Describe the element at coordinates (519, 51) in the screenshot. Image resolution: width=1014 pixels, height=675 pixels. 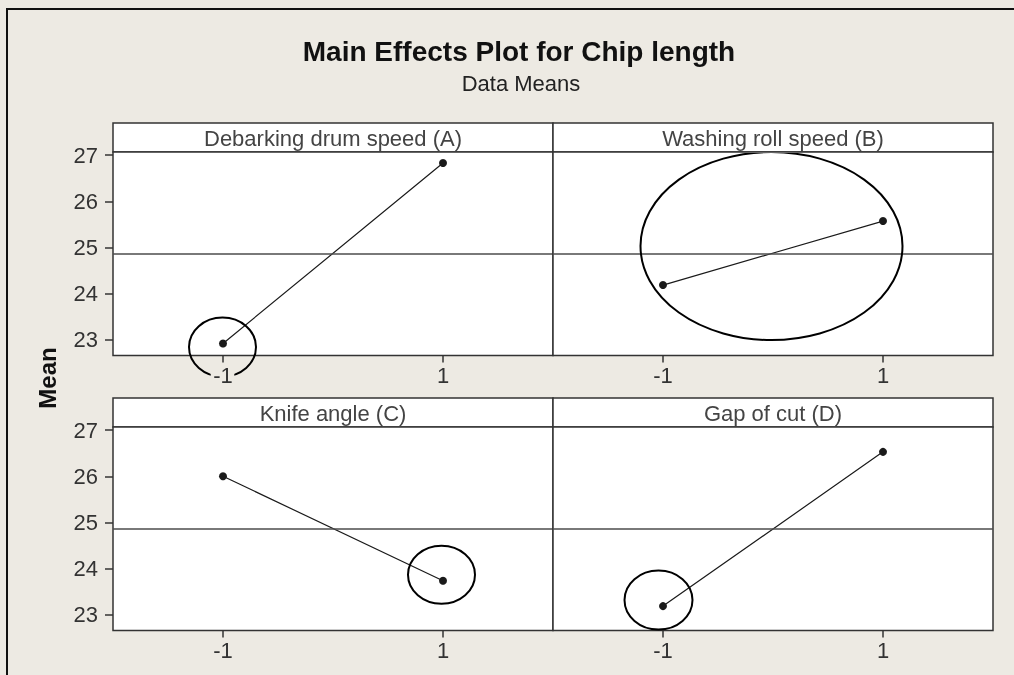
I see `text: Main Effects Plot for Chip length` at that location.